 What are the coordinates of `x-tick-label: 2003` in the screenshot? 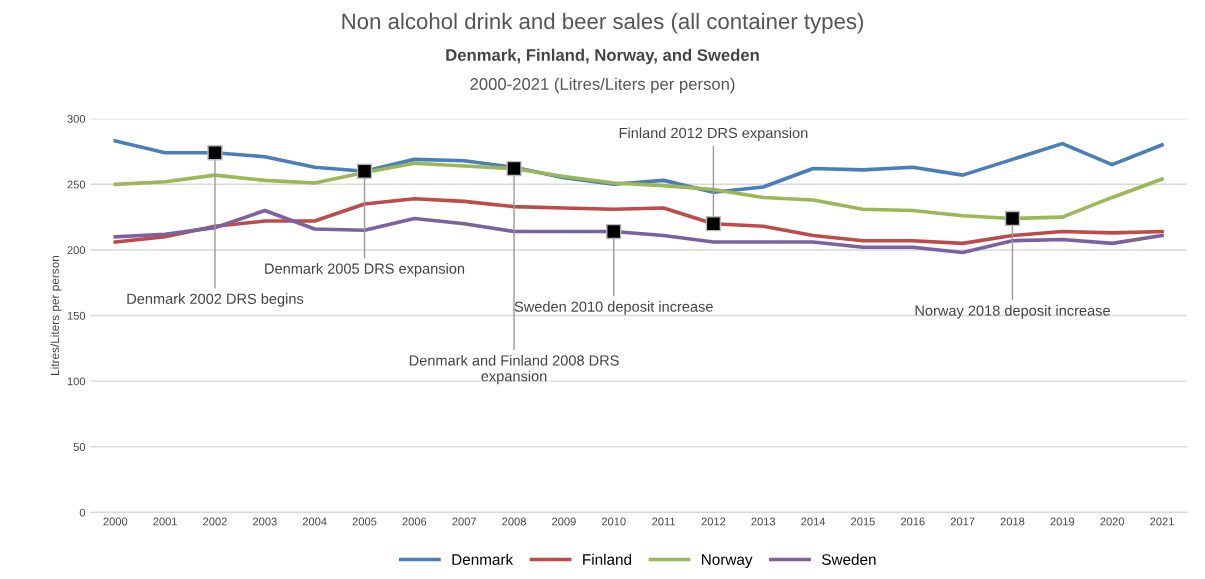 It's located at (265, 521).